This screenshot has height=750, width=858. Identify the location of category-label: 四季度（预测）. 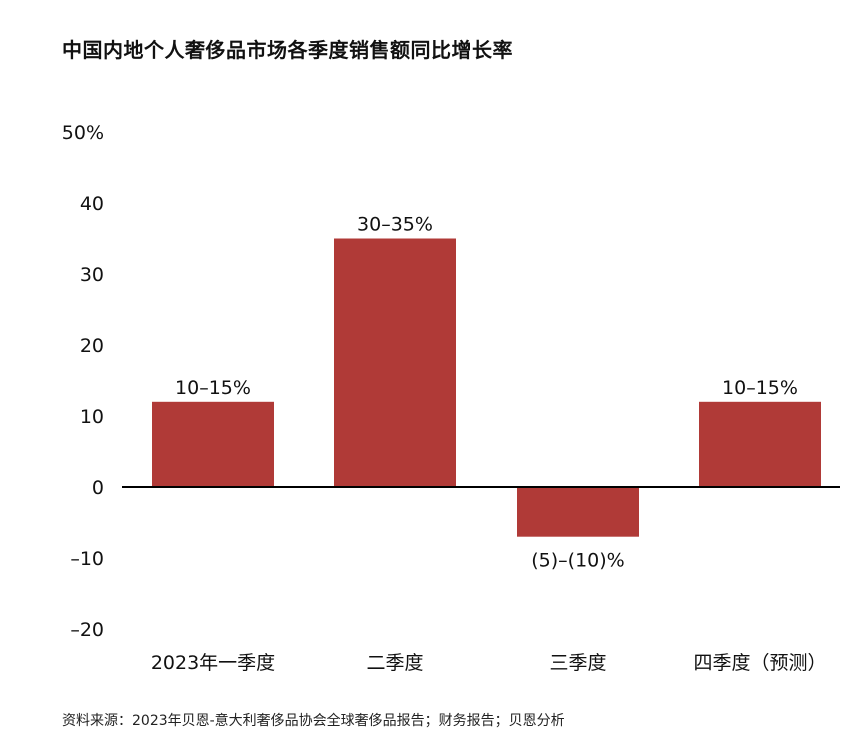
(759, 663).